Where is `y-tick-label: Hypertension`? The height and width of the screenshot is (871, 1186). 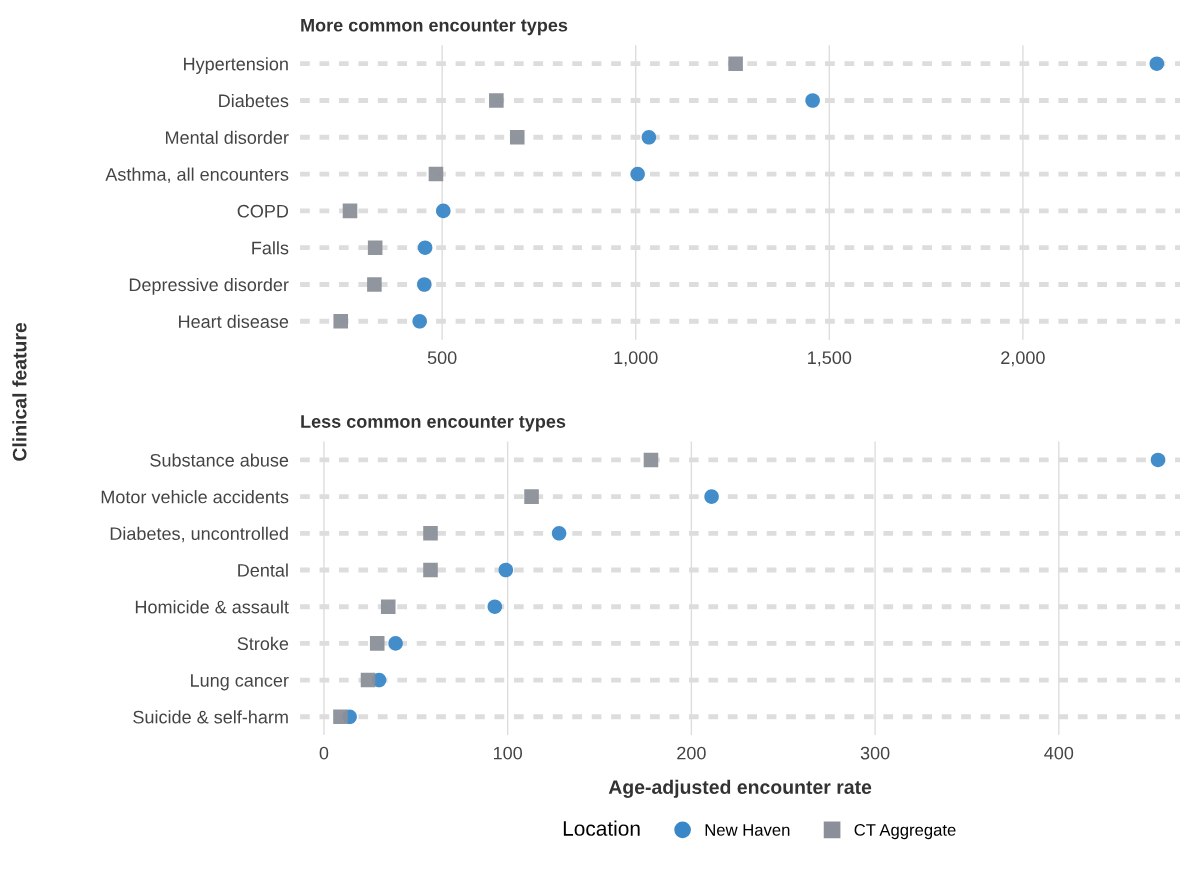
y-tick-label: Hypertension is located at coordinates (236, 65).